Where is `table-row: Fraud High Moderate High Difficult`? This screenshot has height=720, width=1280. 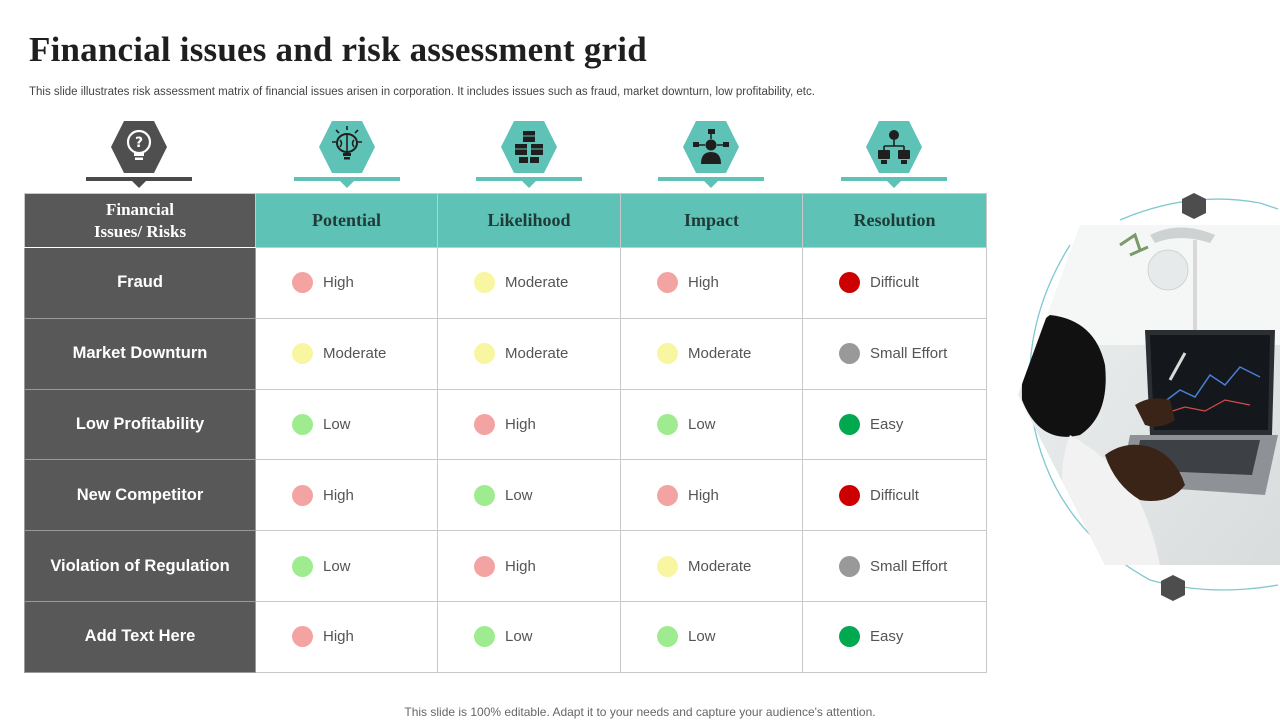 table-row: Fraud High Moderate High Difficult is located at coordinates (505, 283).